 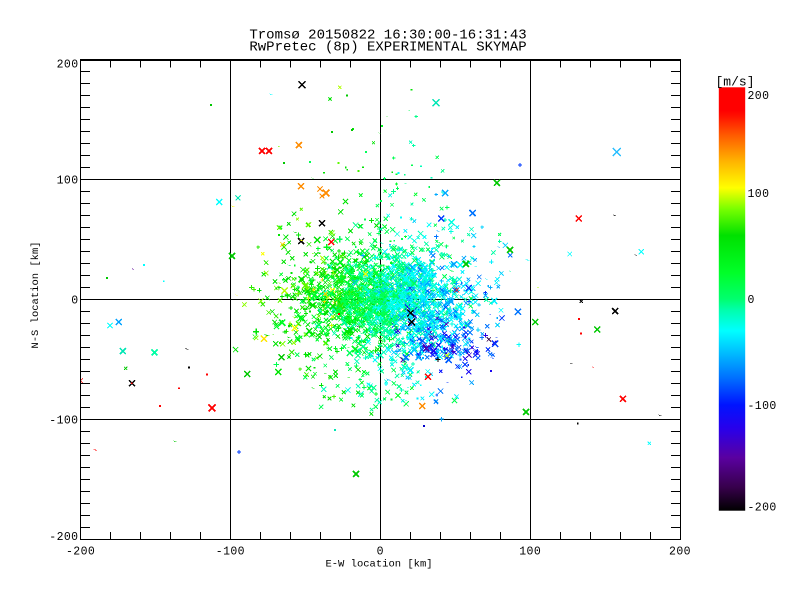 What do you see at coordinates (735, 81) in the screenshot?
I see `svg-text: [m/s]` at bounding box center [735, 81].